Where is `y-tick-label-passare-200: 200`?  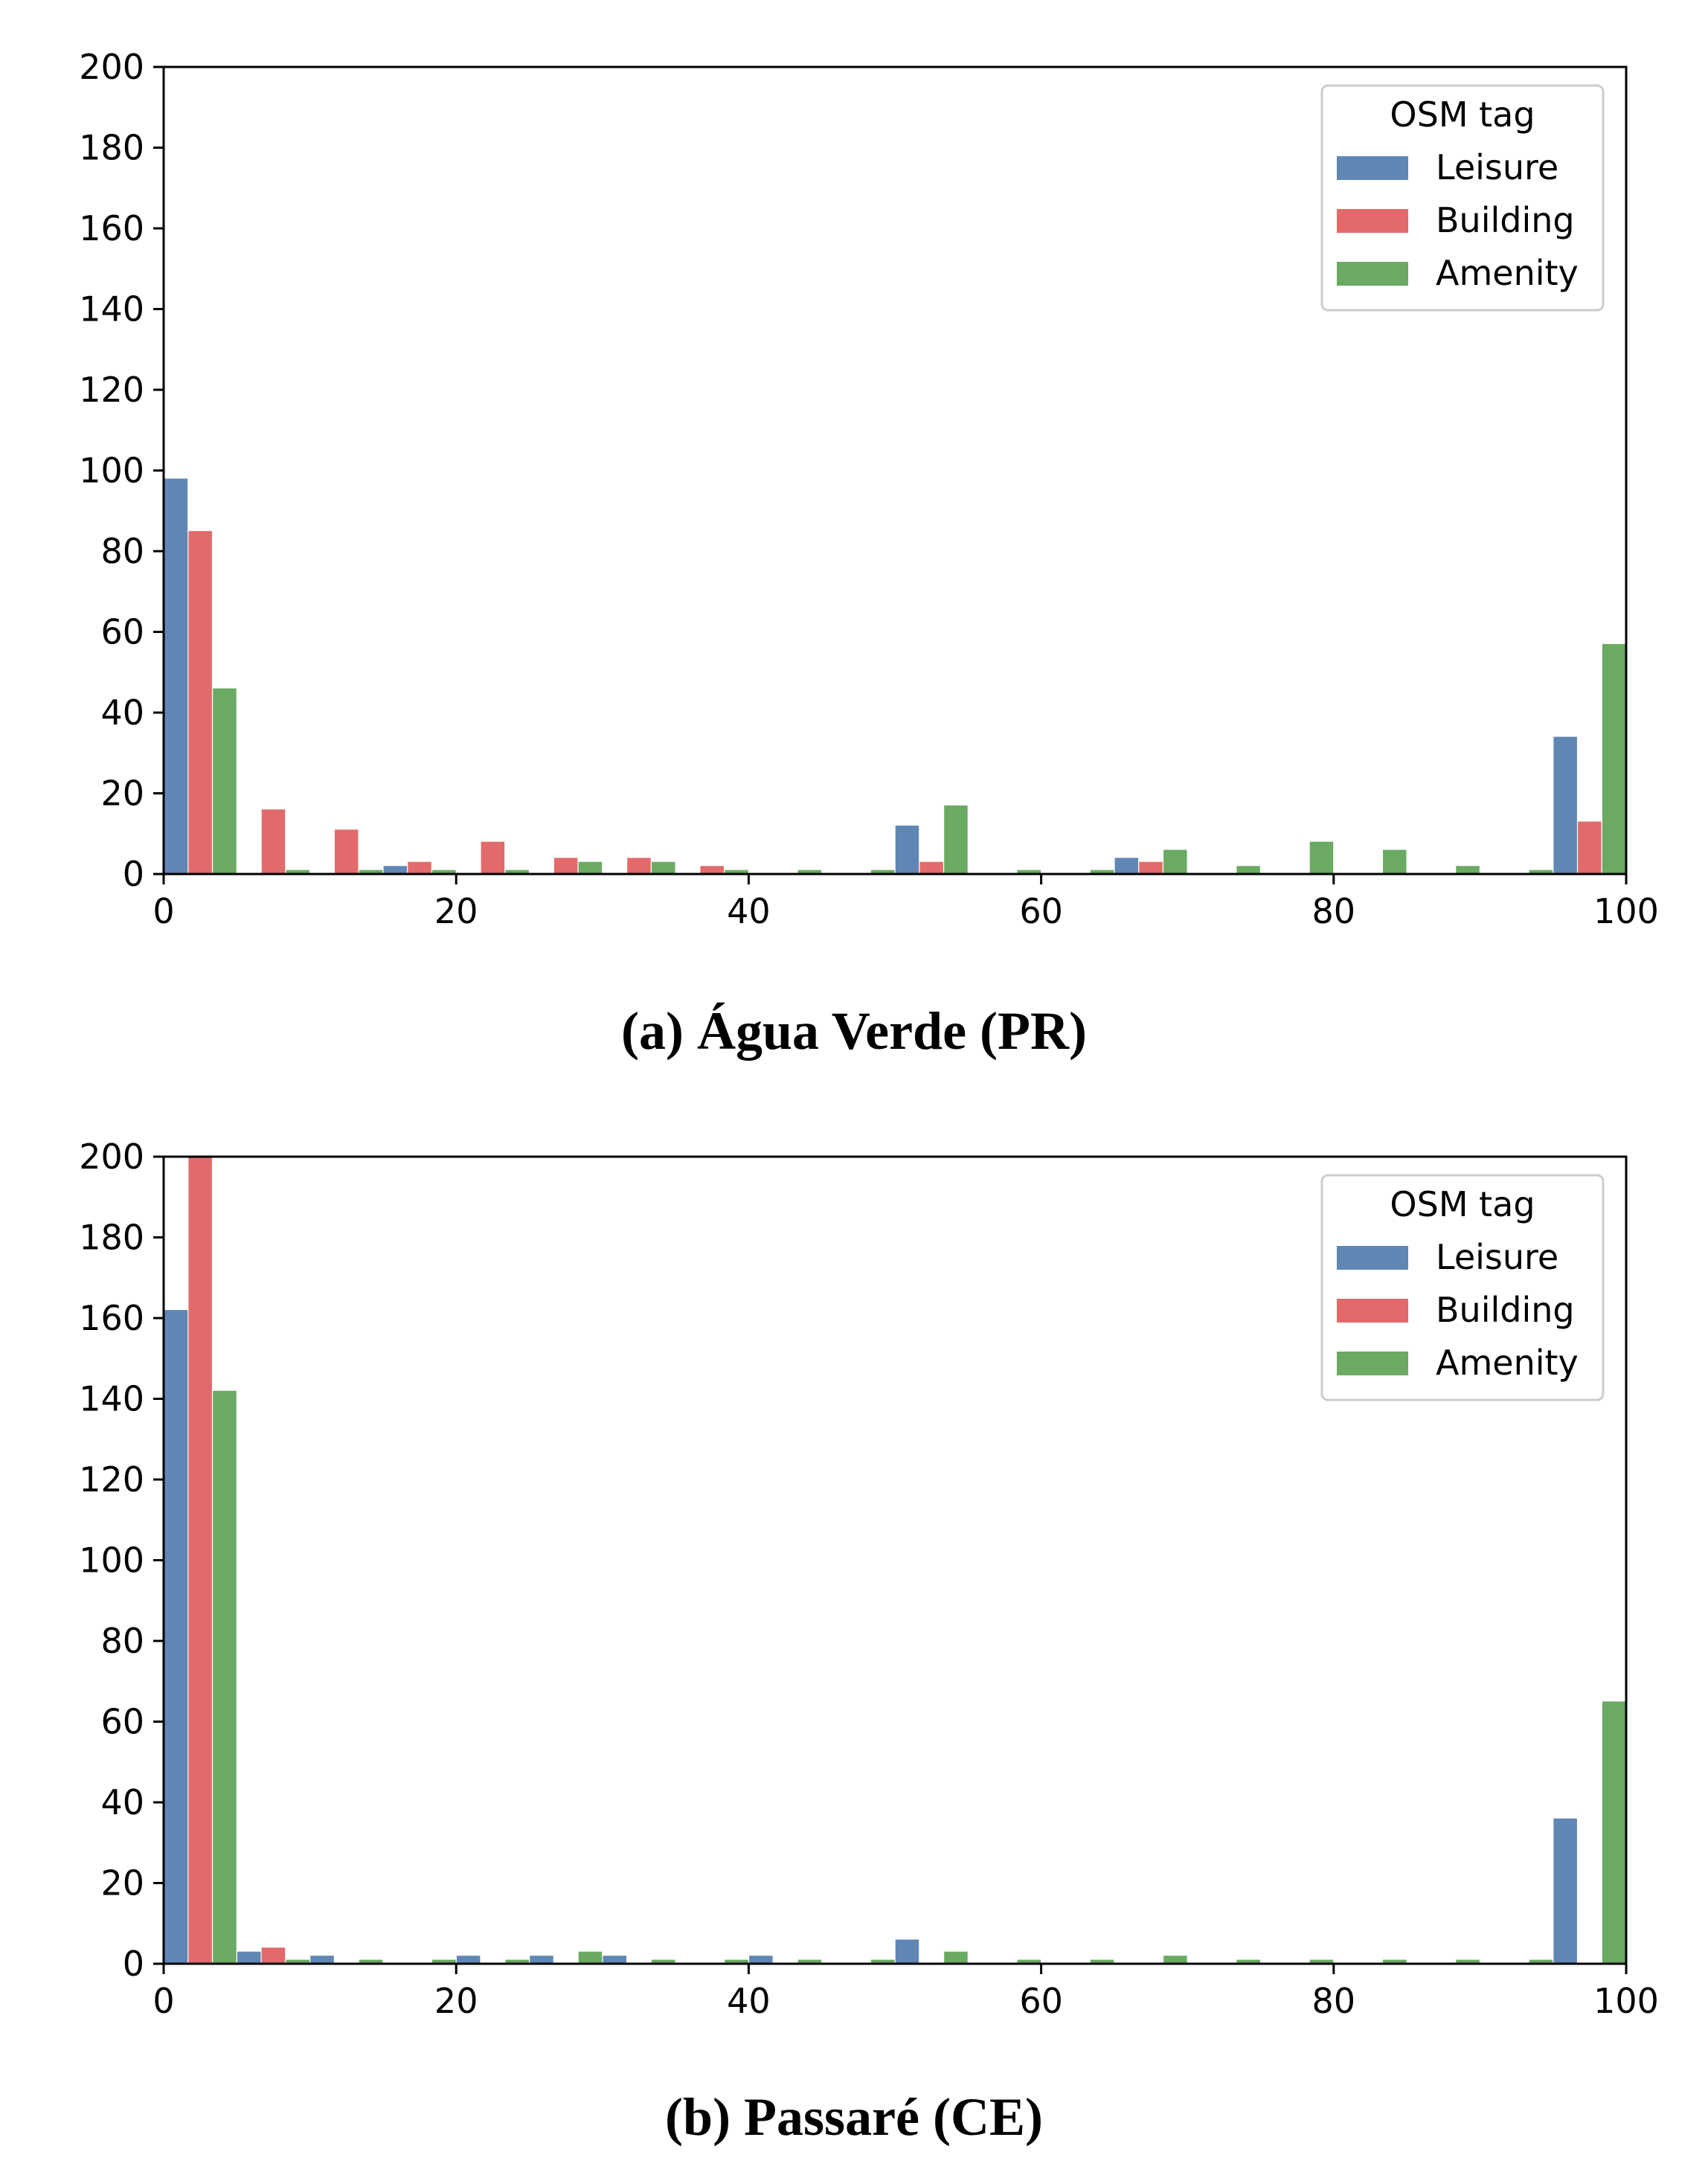
y-tick-label-passare-200: 200 is located at coordinates (111, 1157).